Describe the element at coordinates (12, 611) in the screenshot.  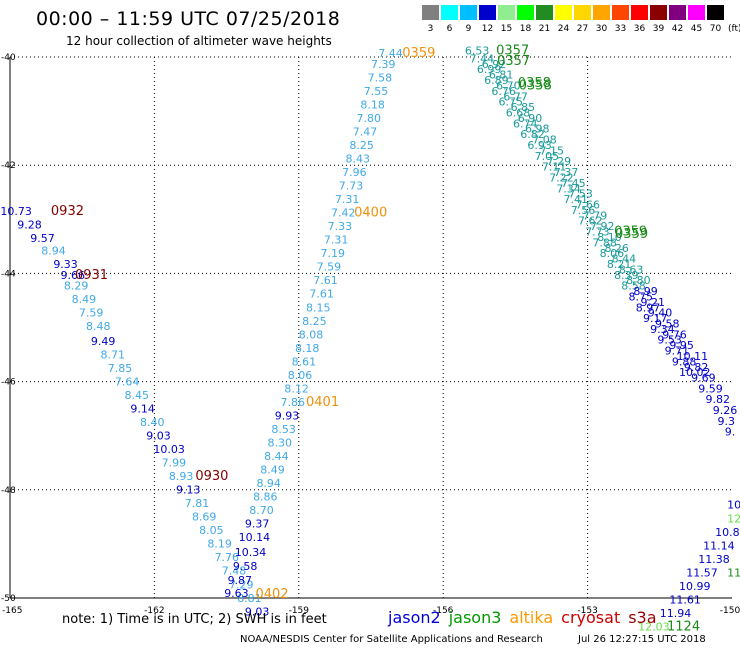
I see `longitude-tick-label: -165` at that location.